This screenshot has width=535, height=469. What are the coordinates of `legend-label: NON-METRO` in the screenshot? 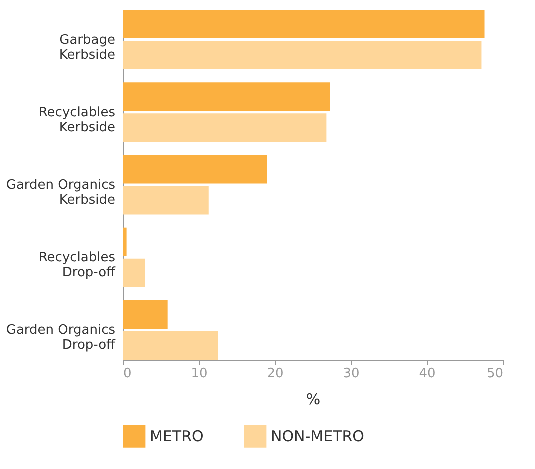 It's located at (317, 437).